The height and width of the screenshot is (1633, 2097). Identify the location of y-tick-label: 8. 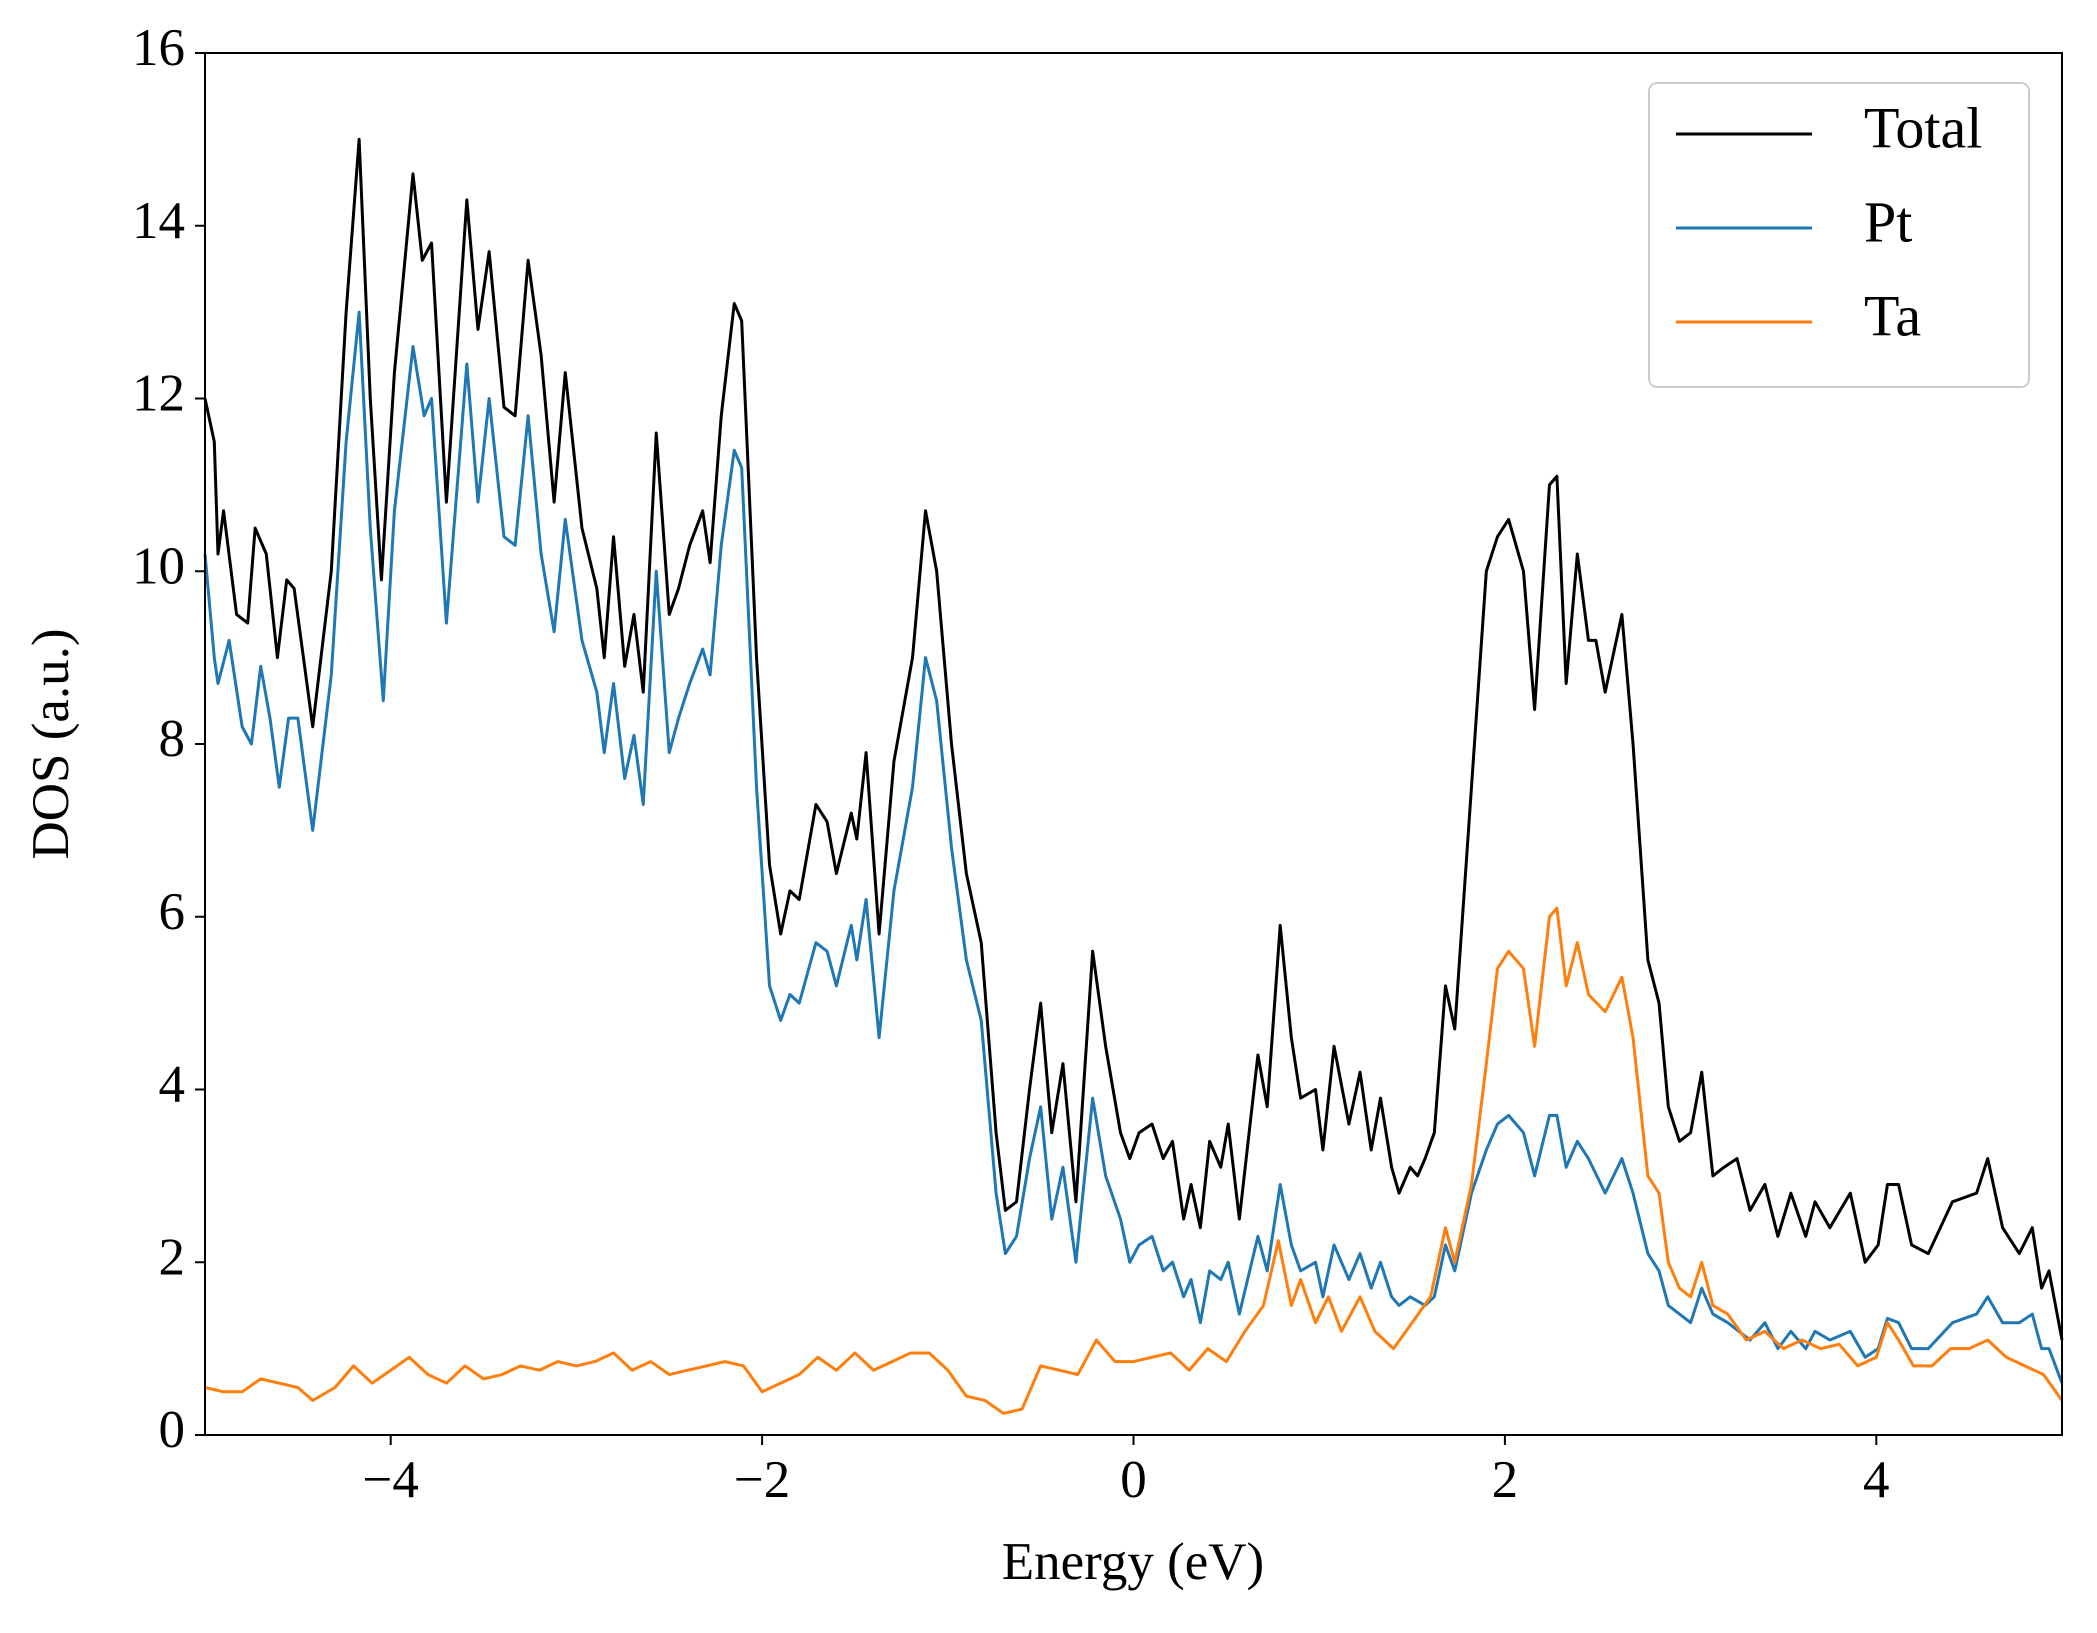
(172, 739).